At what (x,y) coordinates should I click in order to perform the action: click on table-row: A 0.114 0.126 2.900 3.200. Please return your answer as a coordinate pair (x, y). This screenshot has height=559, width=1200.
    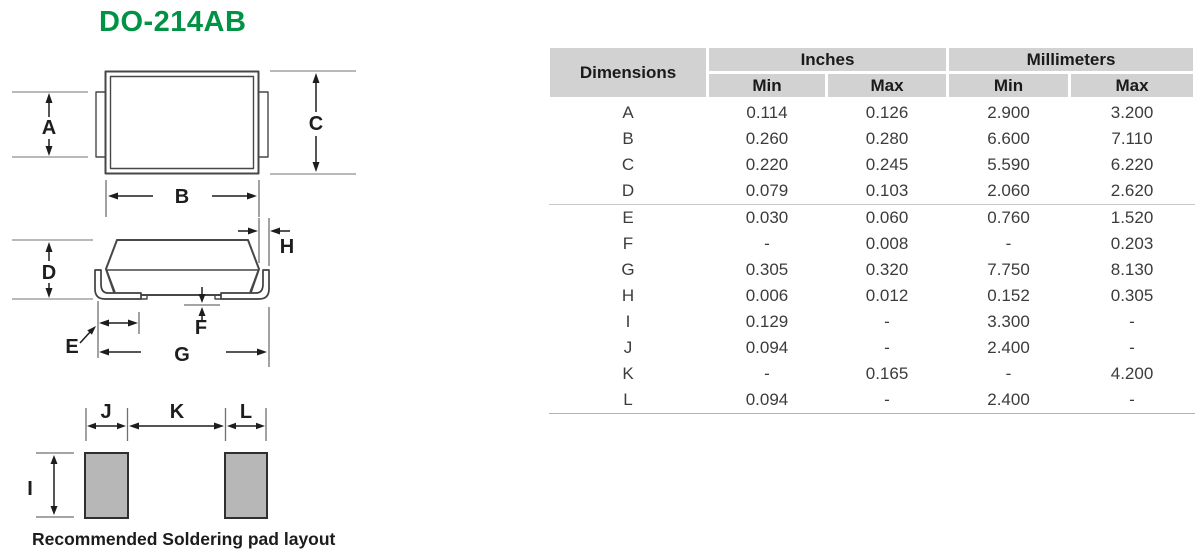
    Looking at the image, I should click on (871, 112).